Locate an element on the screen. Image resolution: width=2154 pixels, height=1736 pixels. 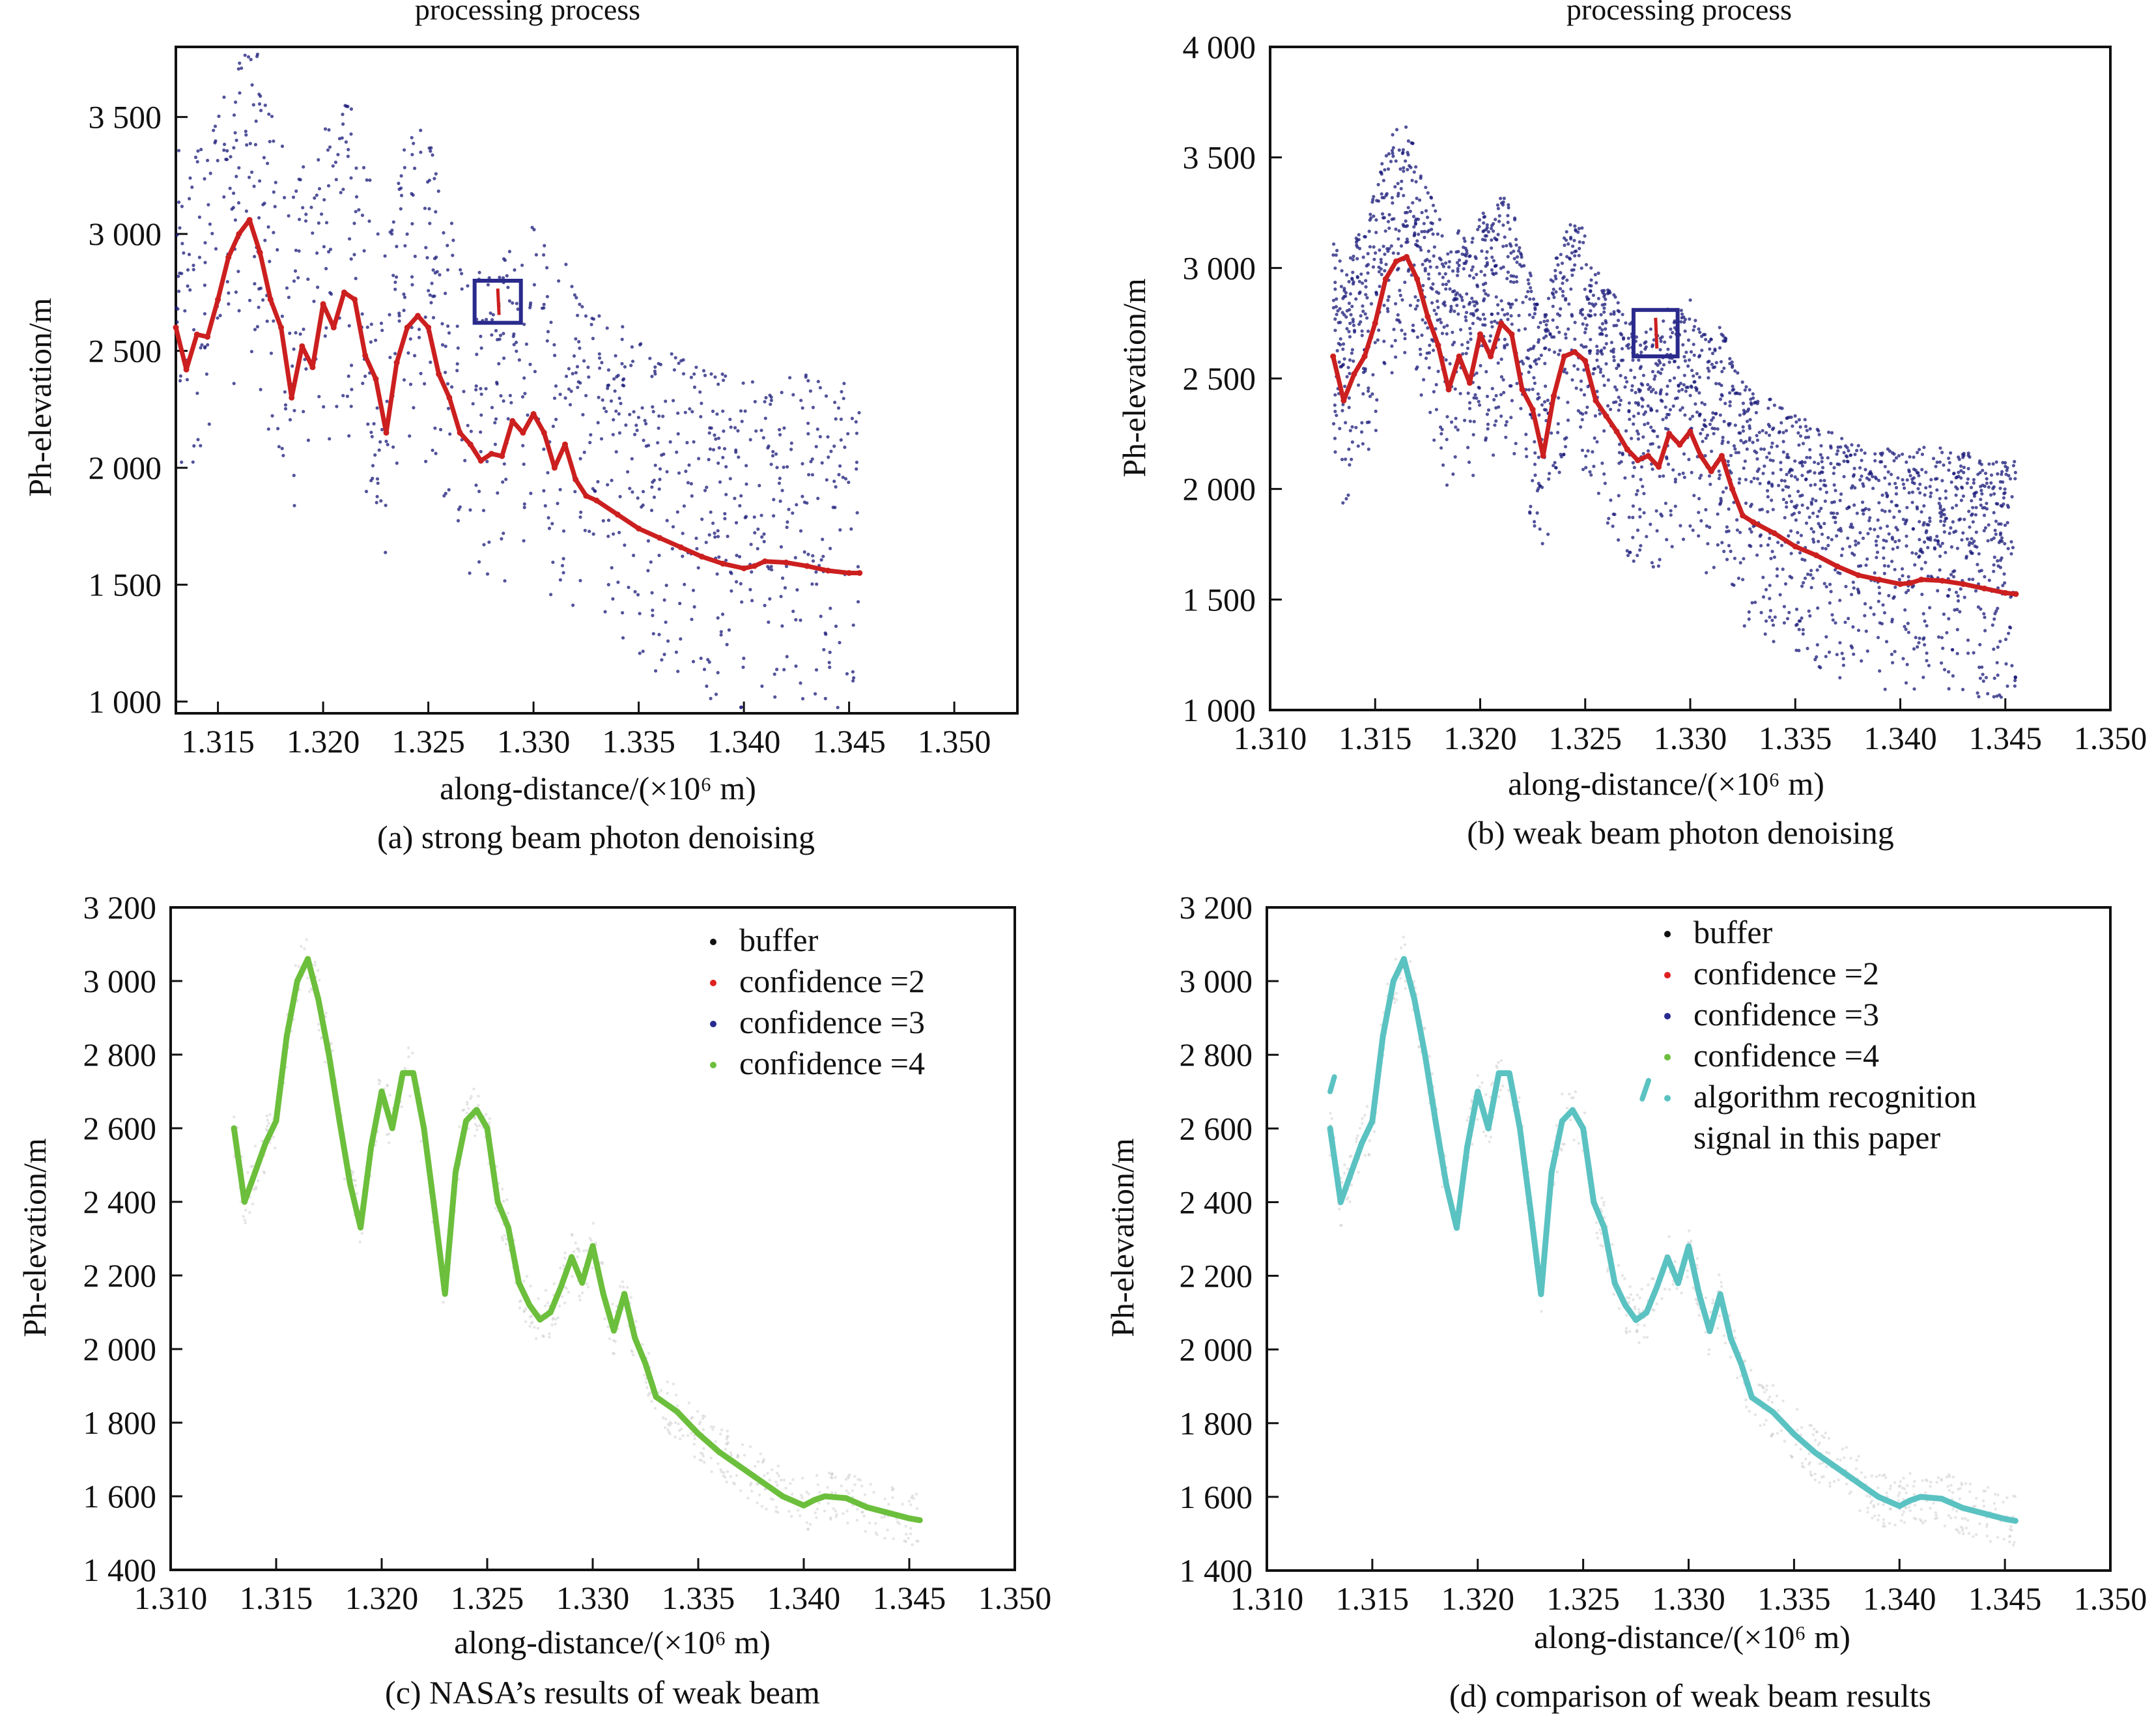
p1-ytick-label: 2 500 is located at coordinates (1219, 378).